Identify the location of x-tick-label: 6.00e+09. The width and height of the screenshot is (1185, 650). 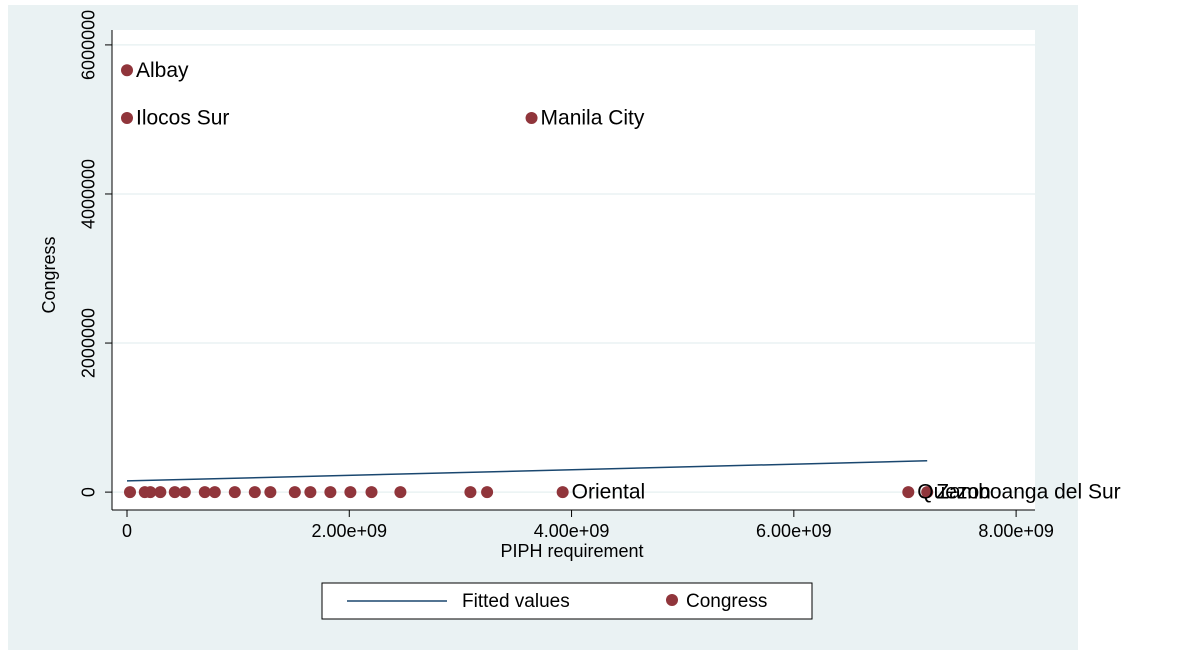
(794, 531).